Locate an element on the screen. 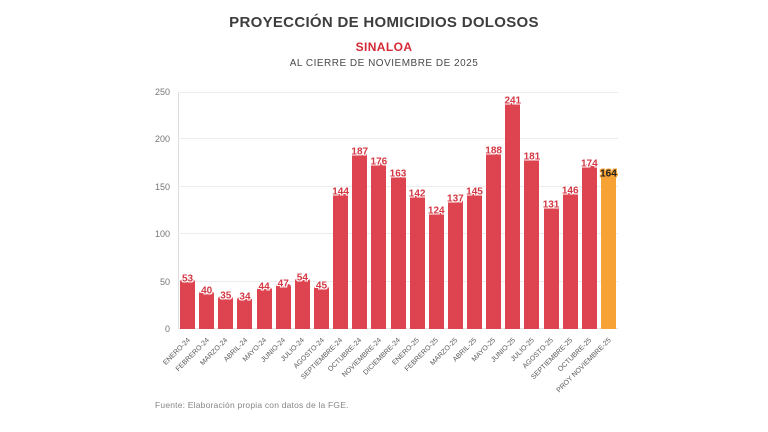 The width and height of the screenshot is (768, 432). bar-value-label: 53 is located at coordinates (188, 279).